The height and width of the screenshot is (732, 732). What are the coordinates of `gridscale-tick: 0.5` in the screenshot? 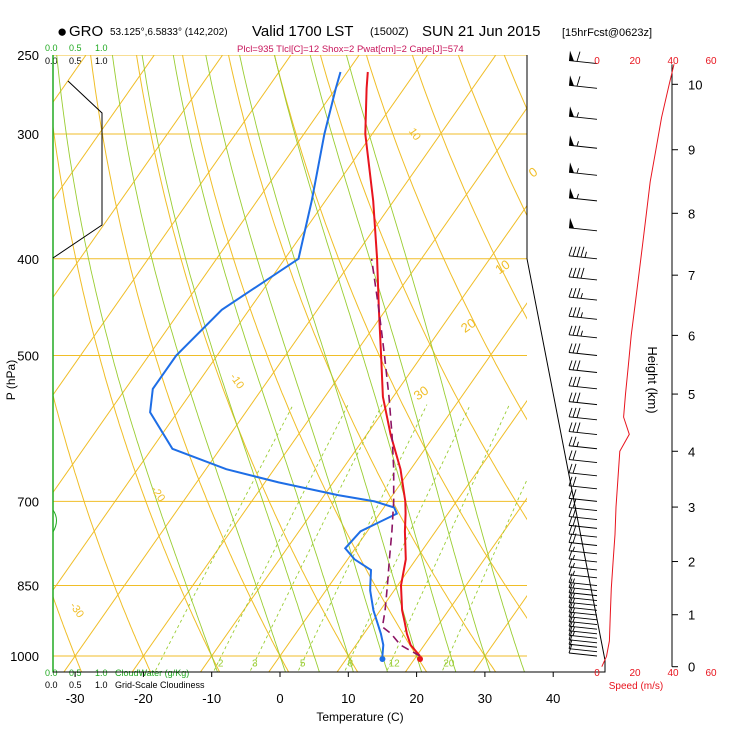 It's located at (75, 61).